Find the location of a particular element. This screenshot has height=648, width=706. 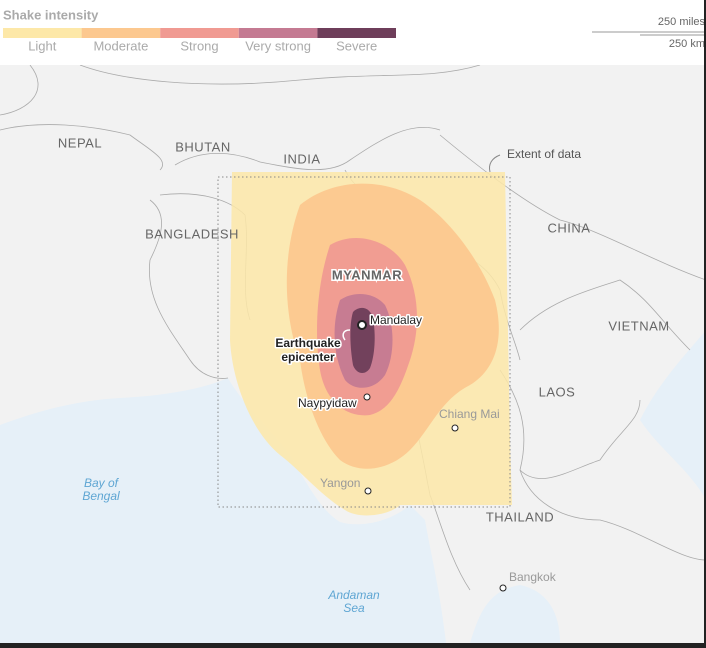

zone-severe is located at coordinates (362, 340).